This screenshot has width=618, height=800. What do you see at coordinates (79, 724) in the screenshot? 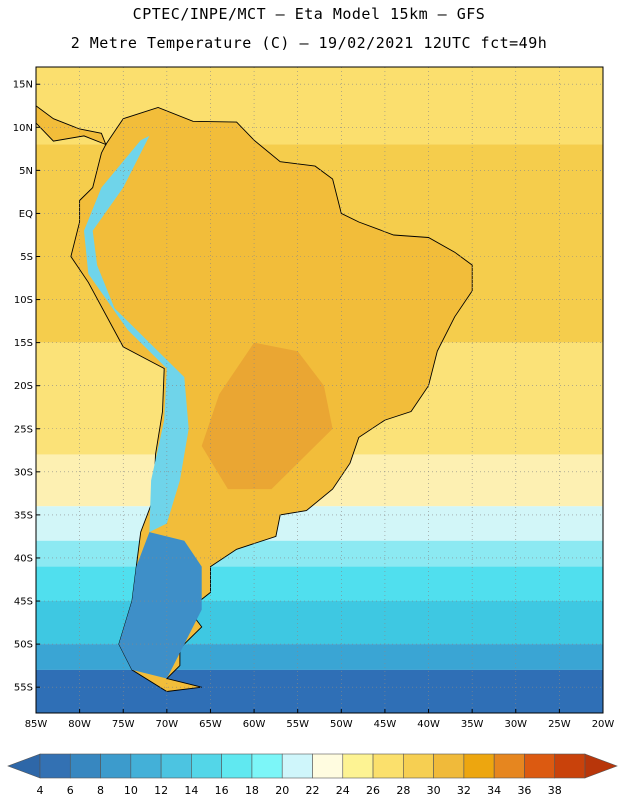
I see `lon-tick-label: 80W` at bounding box center [79, 724].